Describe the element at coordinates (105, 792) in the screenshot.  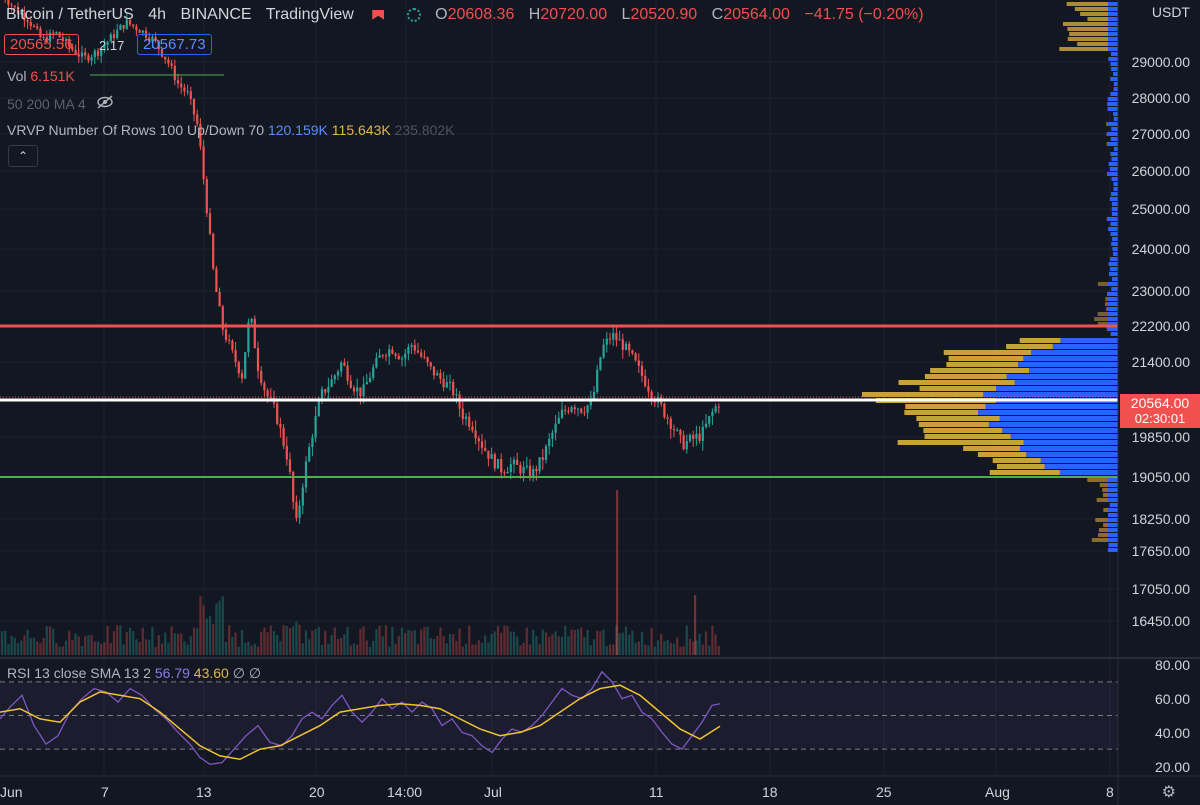
I see `time-label: 7` at that location.